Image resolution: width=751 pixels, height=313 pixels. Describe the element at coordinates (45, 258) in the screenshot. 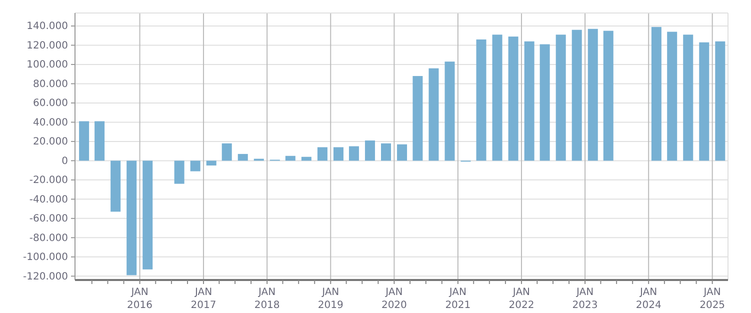

I see `y-tick-label: -100.000` at that location.